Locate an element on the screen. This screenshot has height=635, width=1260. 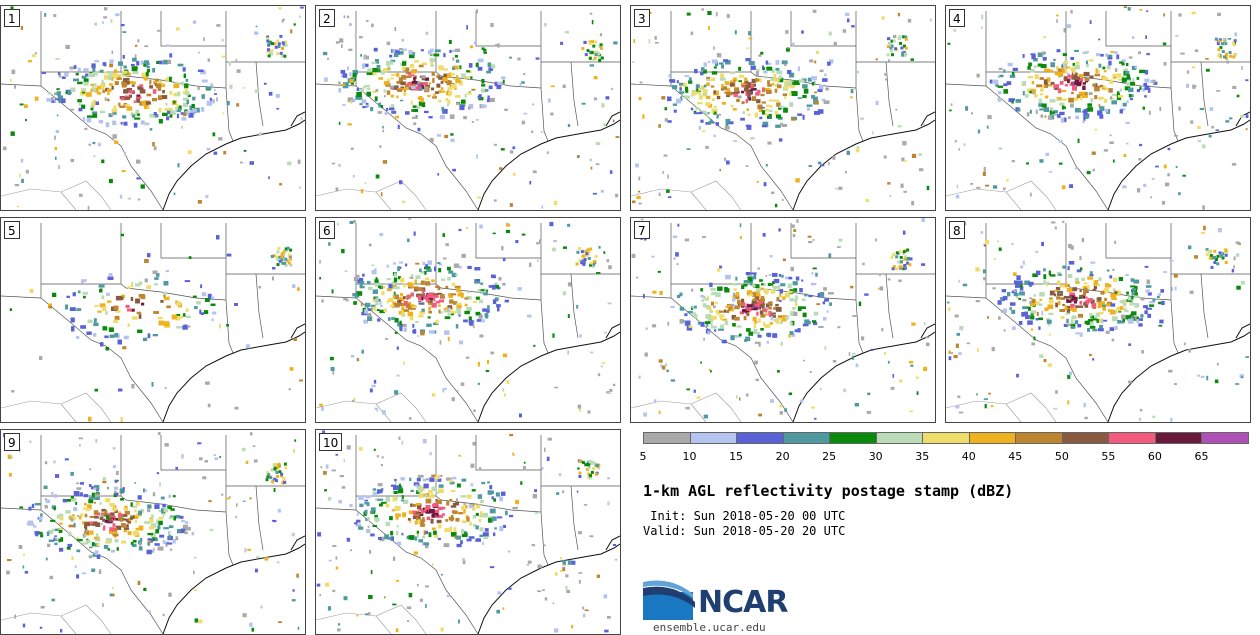
member-label: 3 is located at coordinates (642, 18).